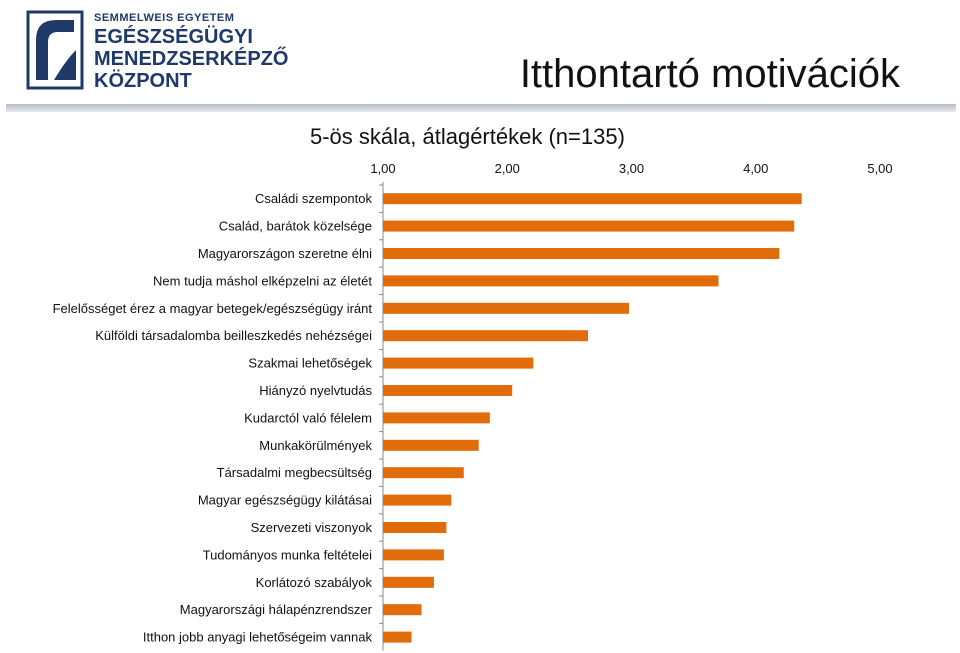  Describe the element at coordinates (258, 637) in the screenshot. I see `category-label: Itthon jobb anyagi lehetőségeim vannak` at that location.